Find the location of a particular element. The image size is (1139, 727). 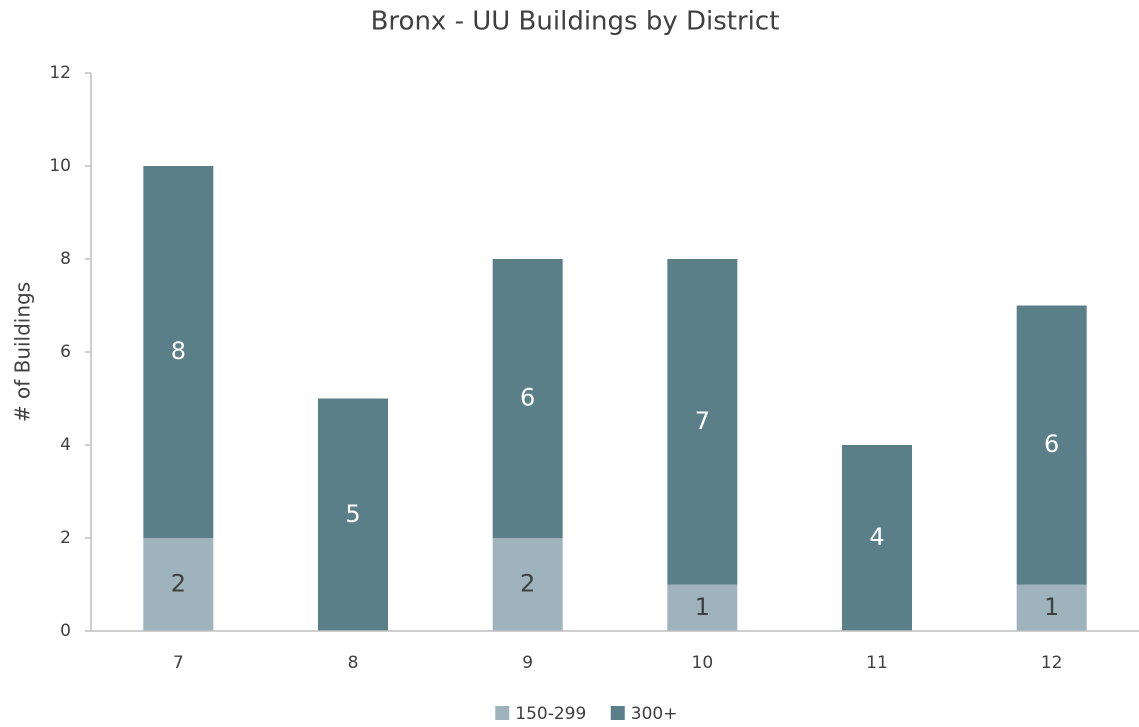

x-tick-label: 9 is located at coordinates (527, 663).